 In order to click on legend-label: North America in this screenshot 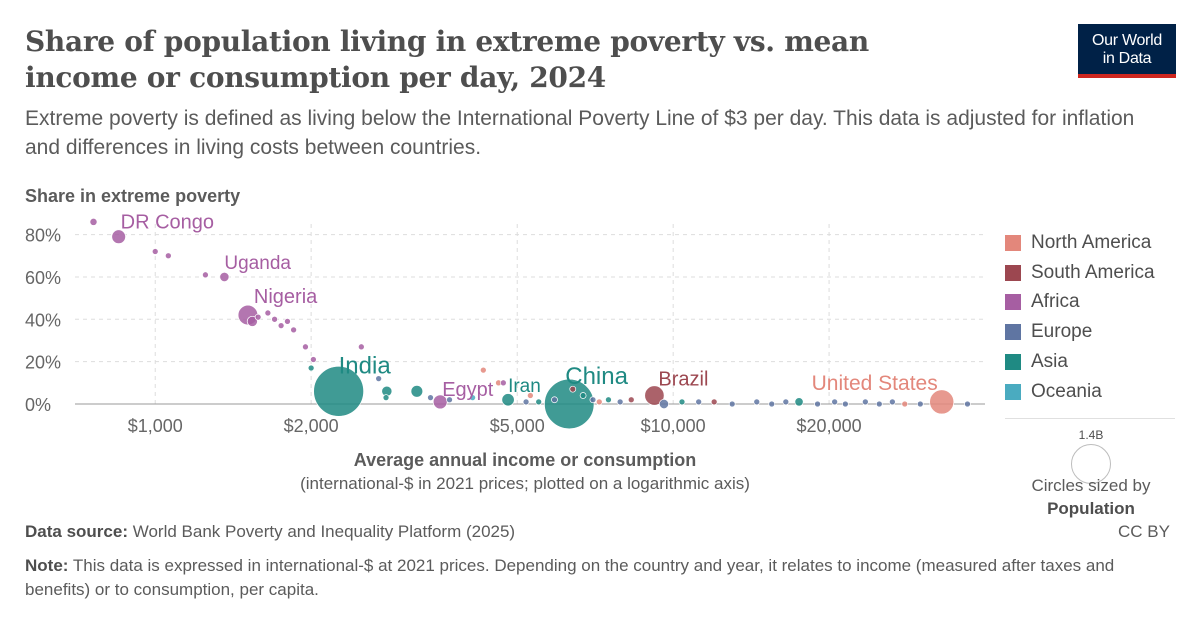, I will do `click(1091, 242)`.